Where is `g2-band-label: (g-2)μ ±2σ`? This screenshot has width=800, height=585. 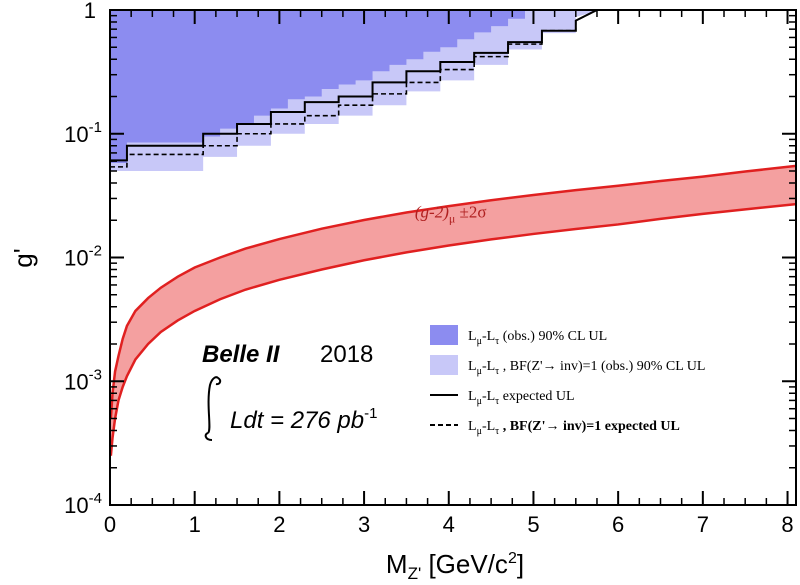
g2-band-label: (g-2)μ ±2σ is located at coordinates (451, 214).